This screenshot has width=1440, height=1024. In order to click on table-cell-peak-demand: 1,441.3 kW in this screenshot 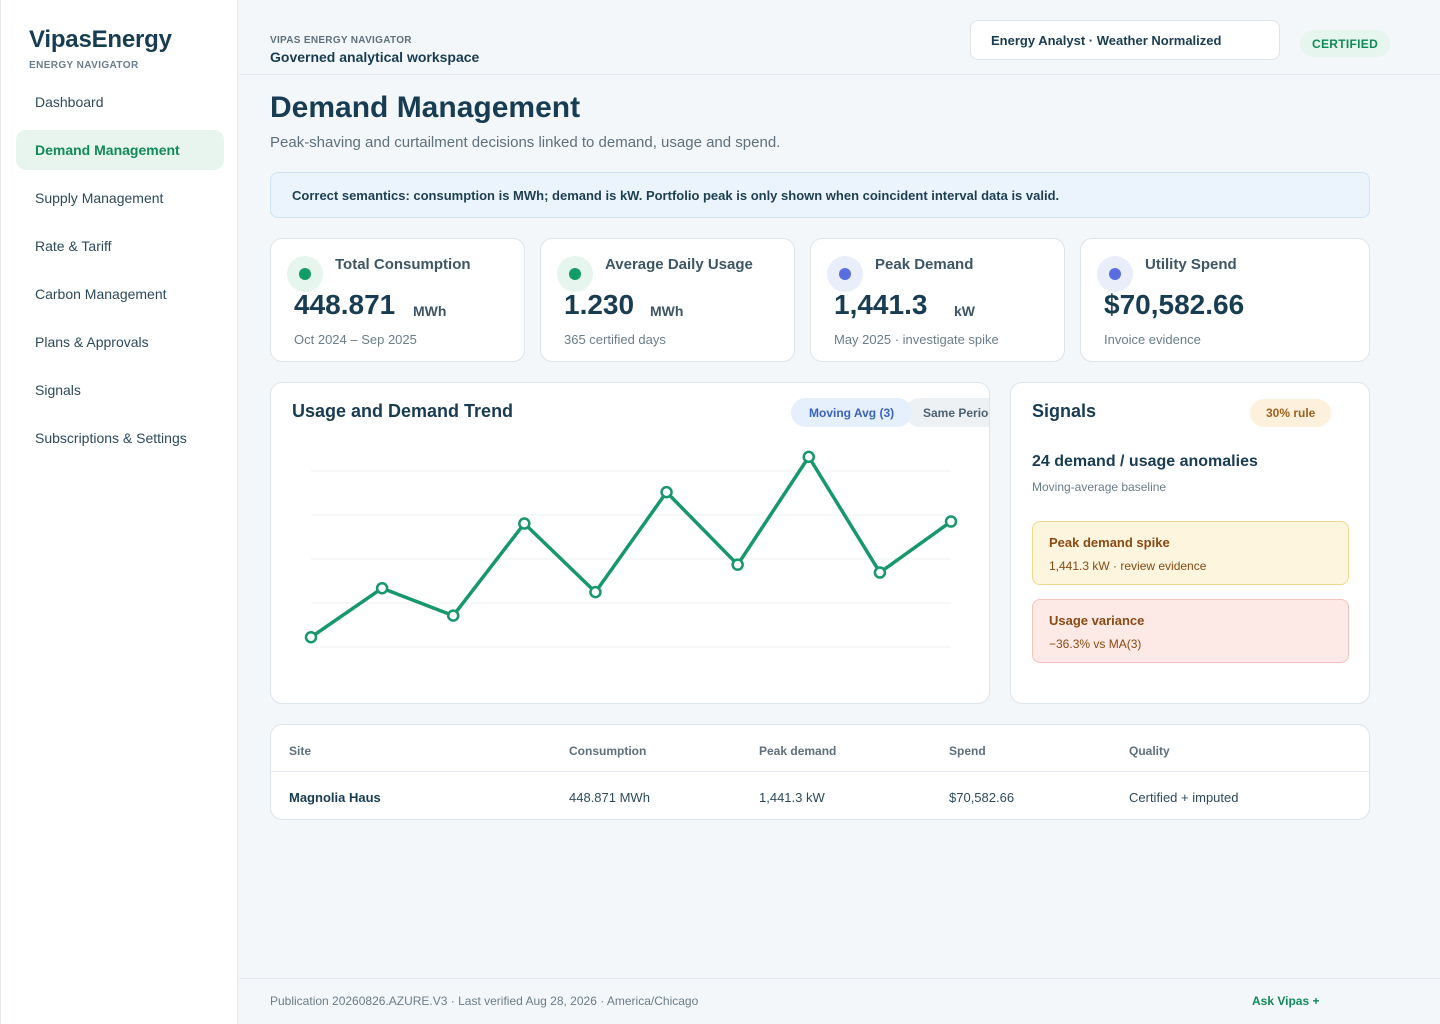, I will do `click(792, 797)`.